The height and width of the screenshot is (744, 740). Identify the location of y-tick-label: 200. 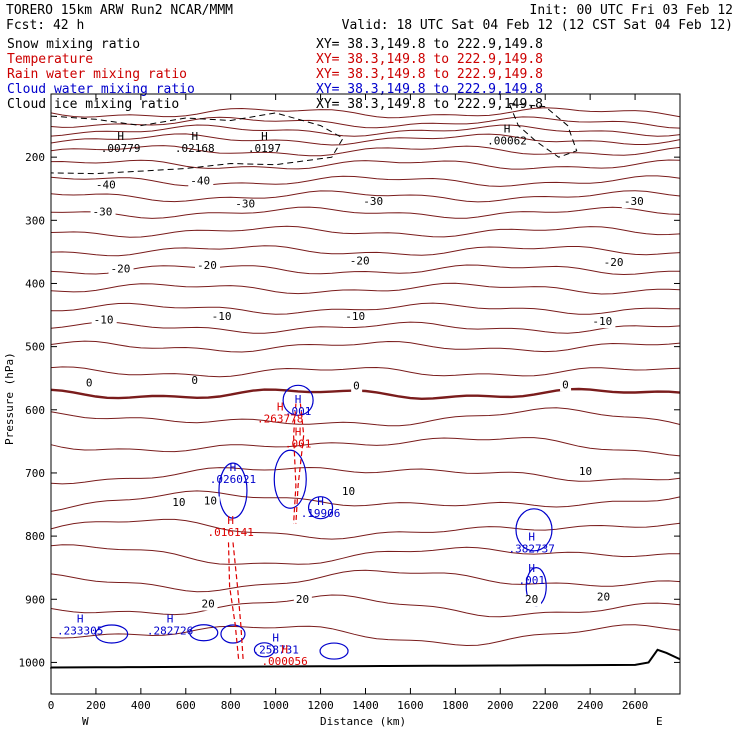
(35, 157).